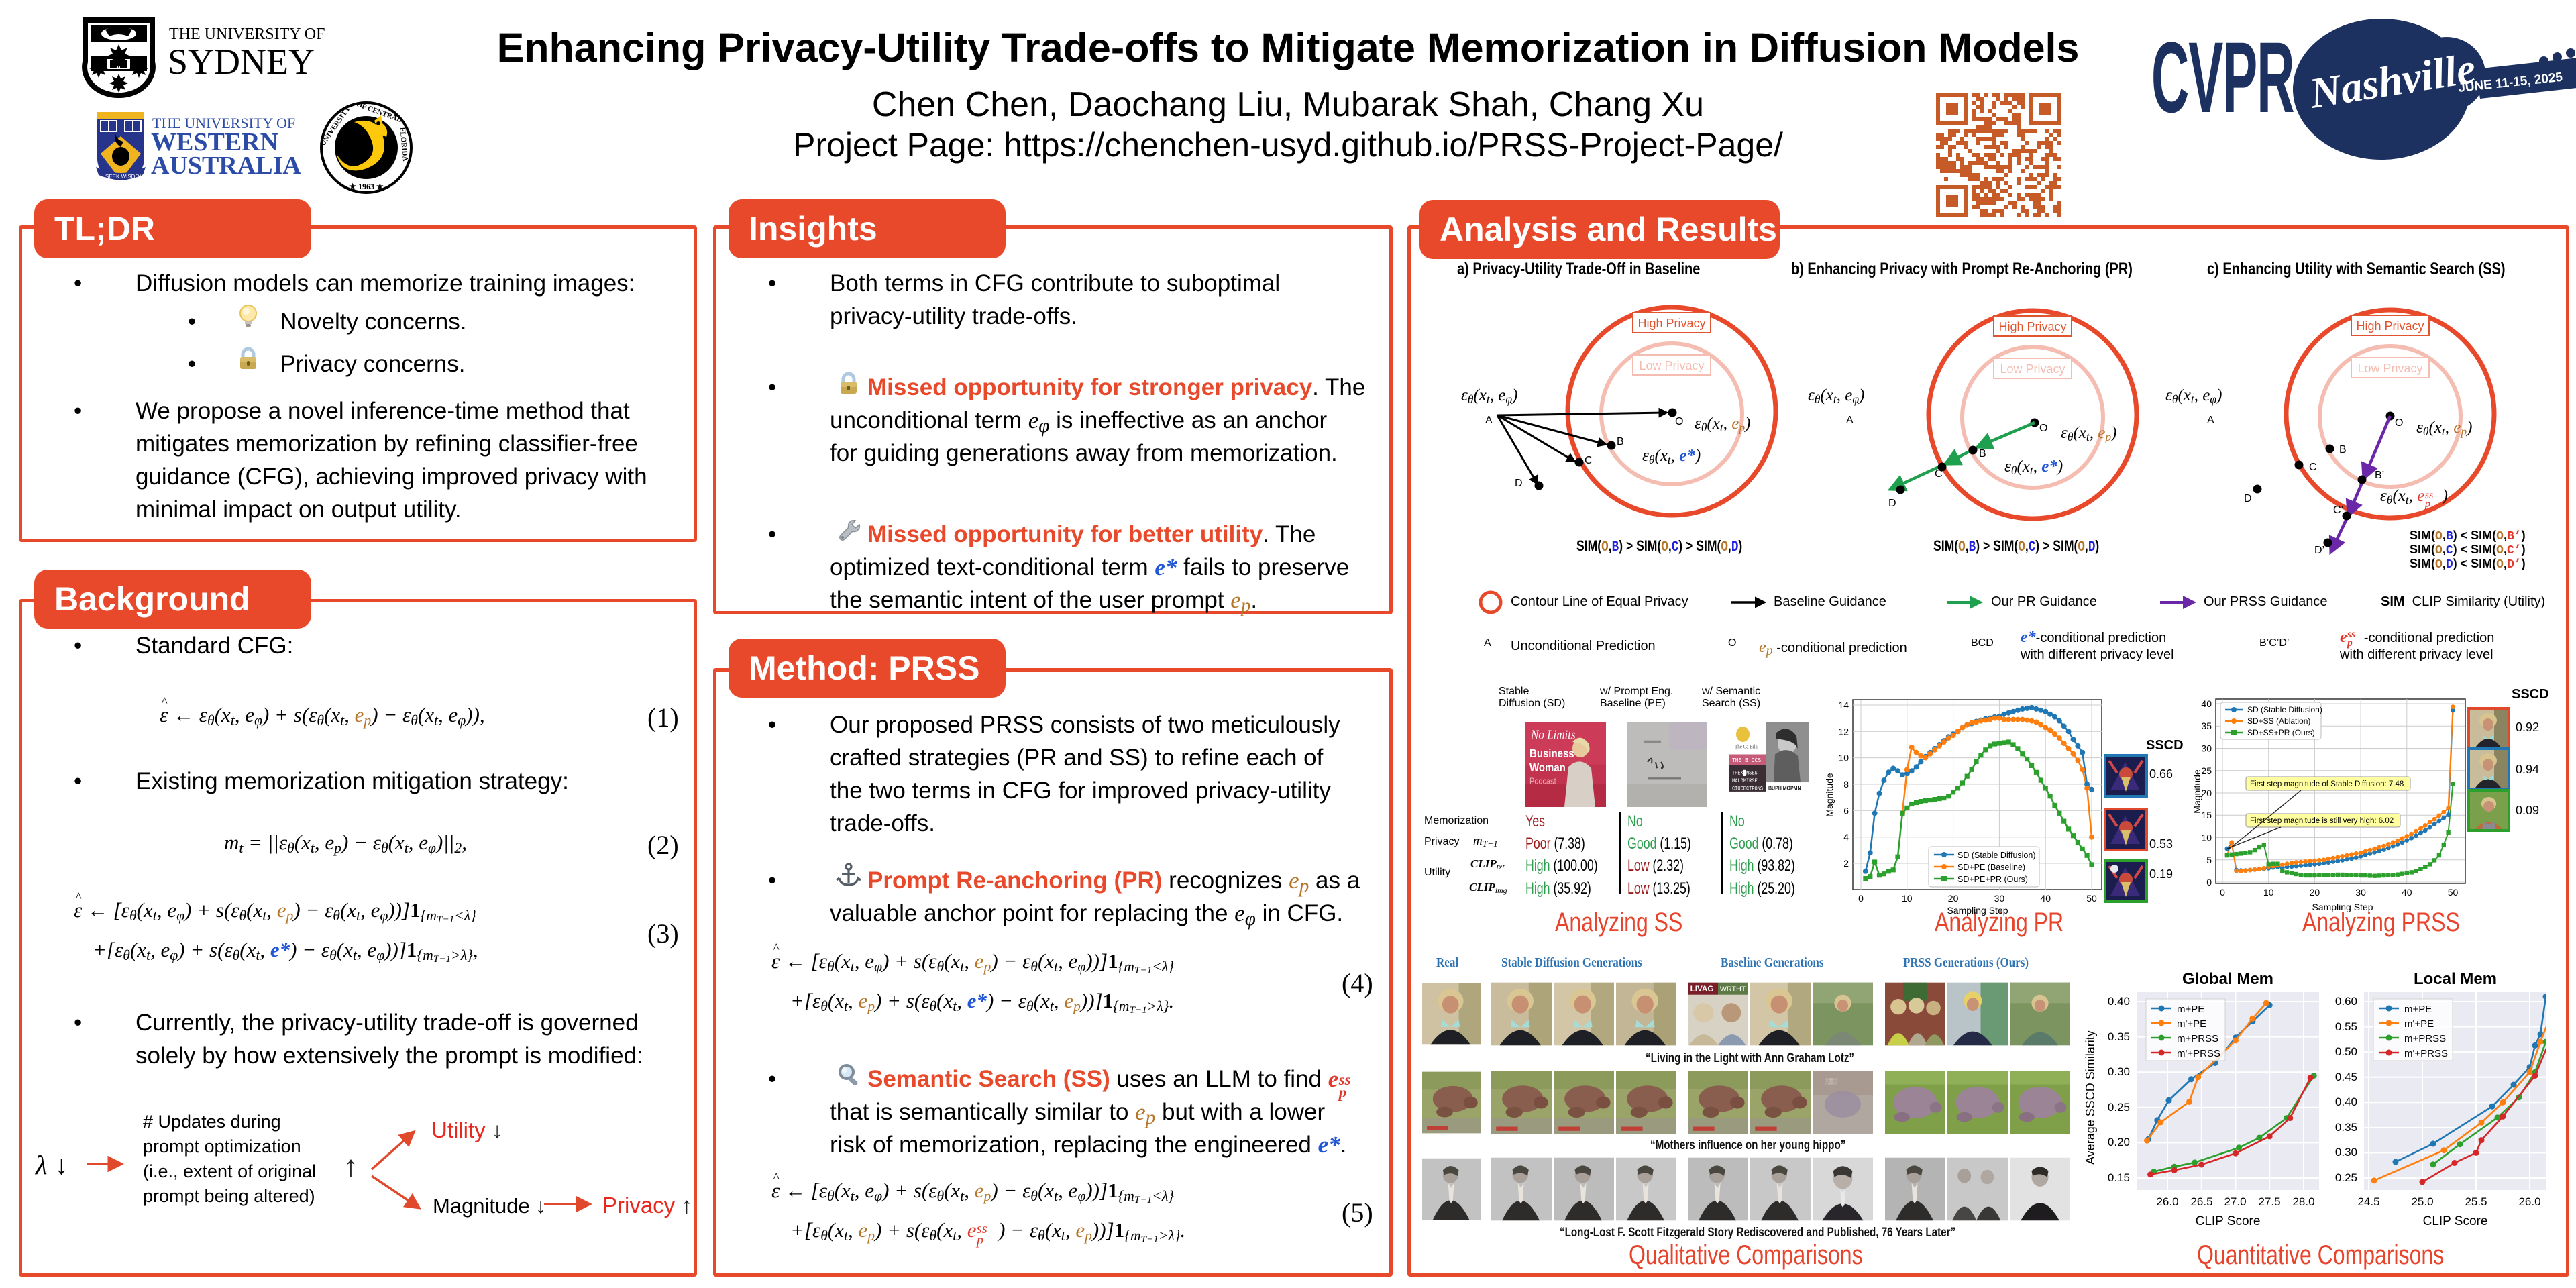 This screenshot has height=1288, width=2576. Describe the element at coordinates (1745, 782) in the screenshot. I see `svg-text: MALOMIRSE` at that location.